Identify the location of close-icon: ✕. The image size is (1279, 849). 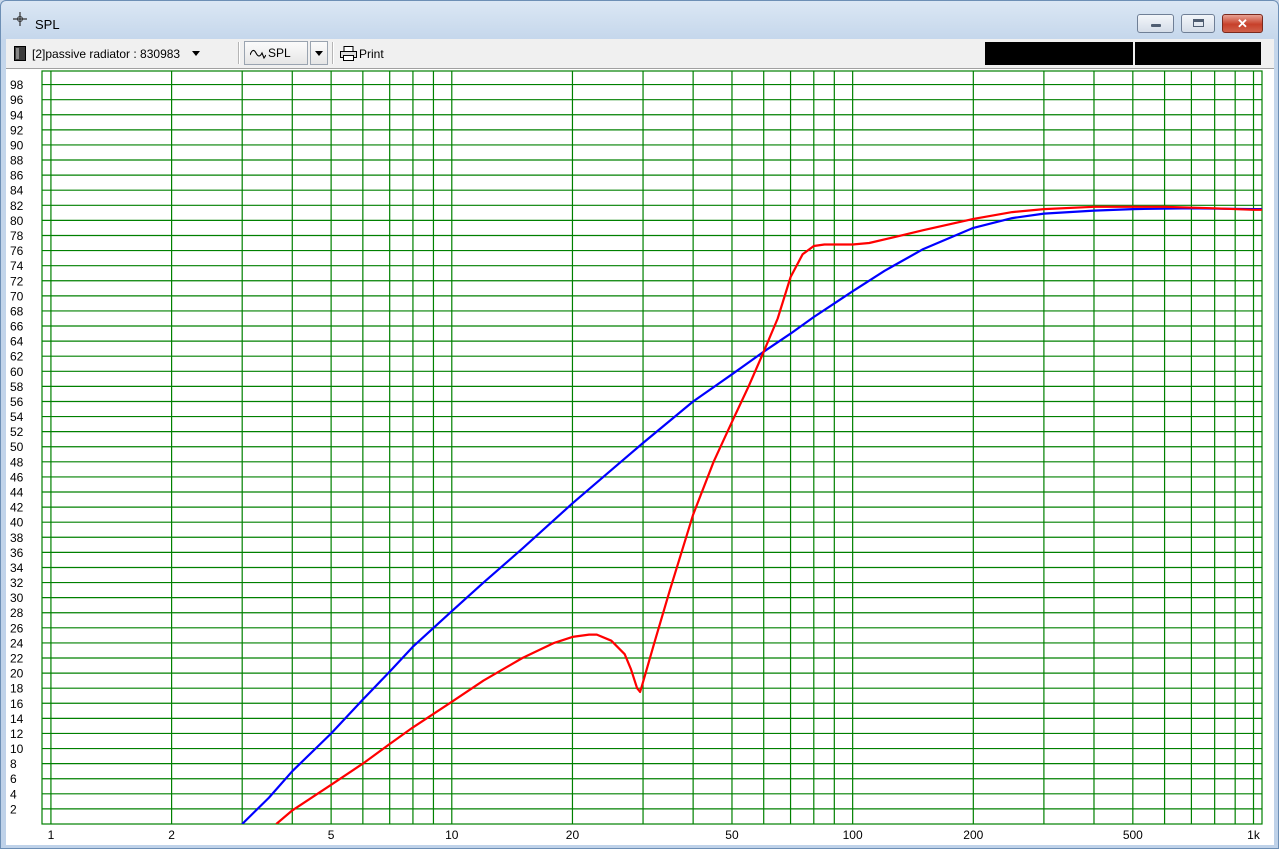
(1242, 23).